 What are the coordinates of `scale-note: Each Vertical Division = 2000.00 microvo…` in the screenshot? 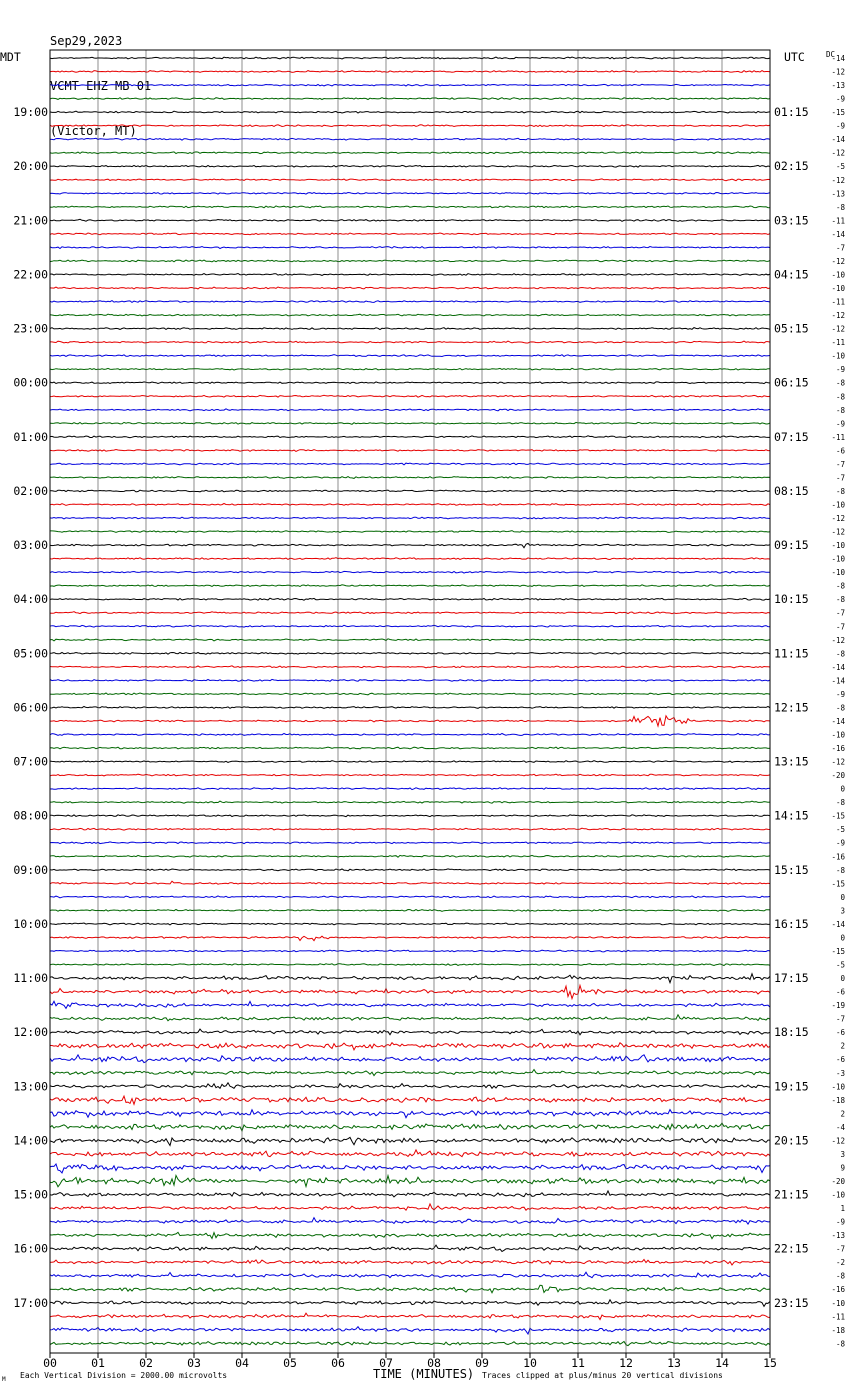 It's located at (124, 1375).